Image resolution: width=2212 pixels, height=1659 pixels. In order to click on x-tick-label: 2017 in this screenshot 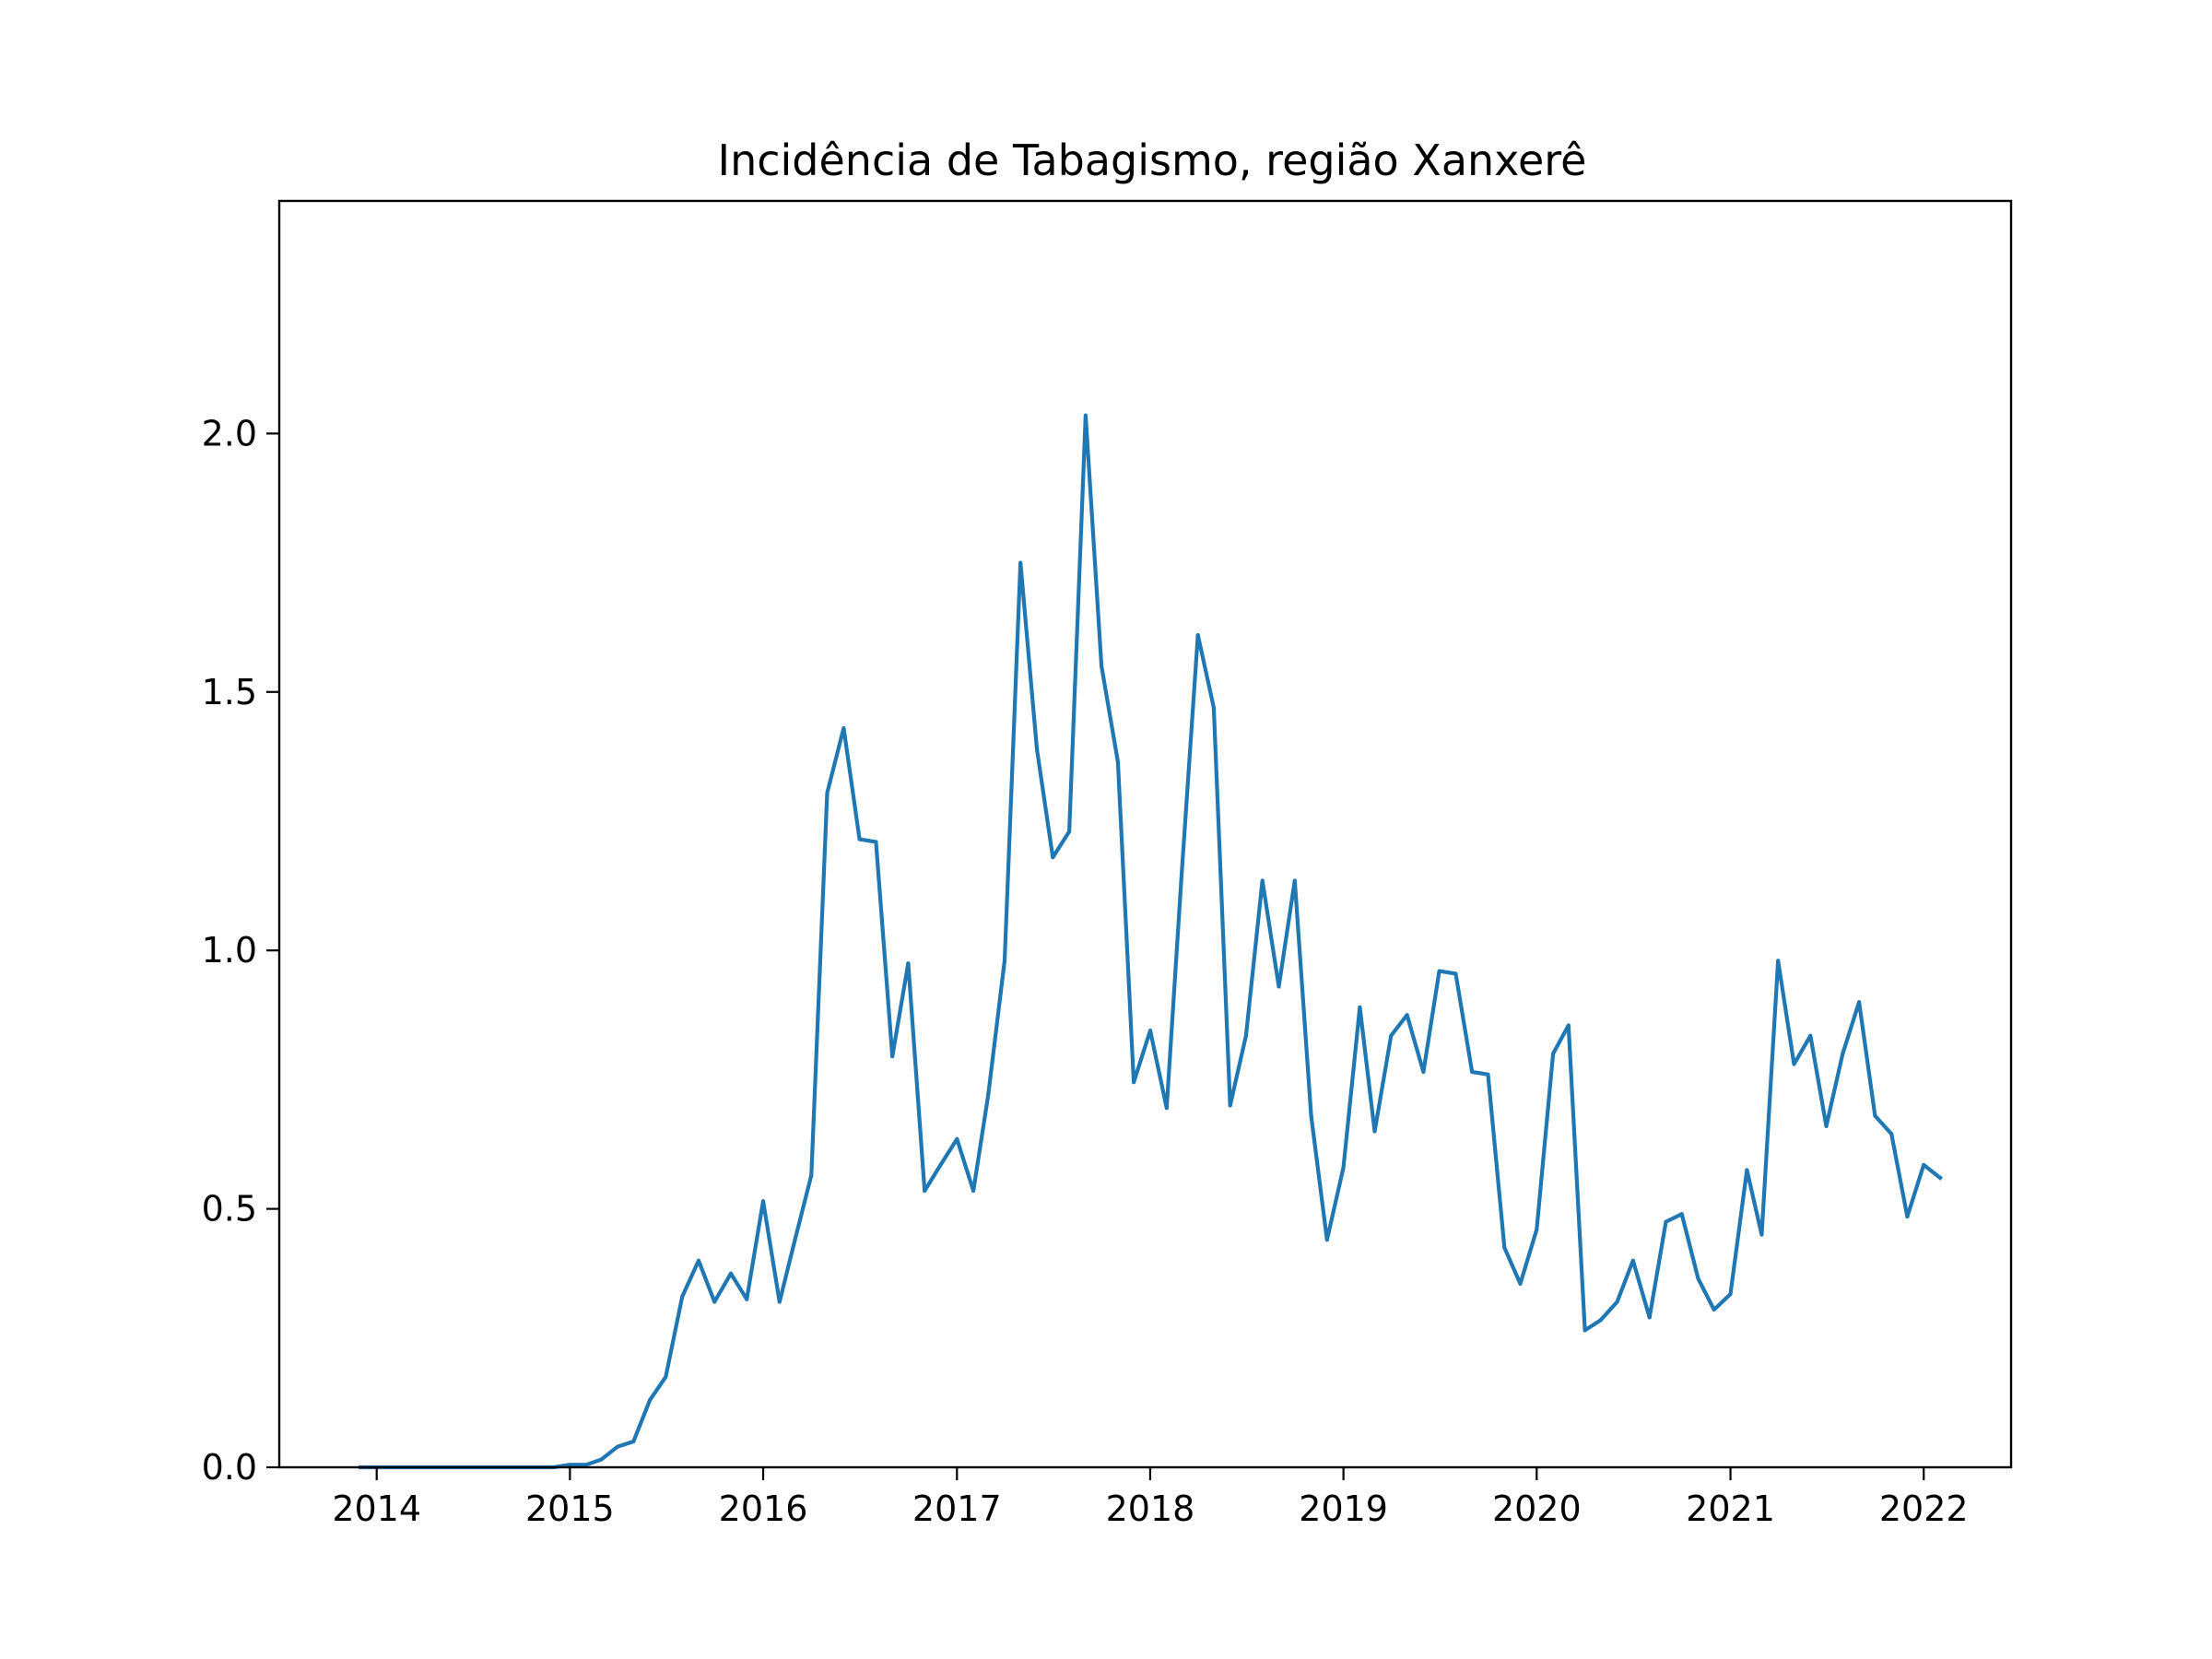, I will do `click(957, 1508)`.